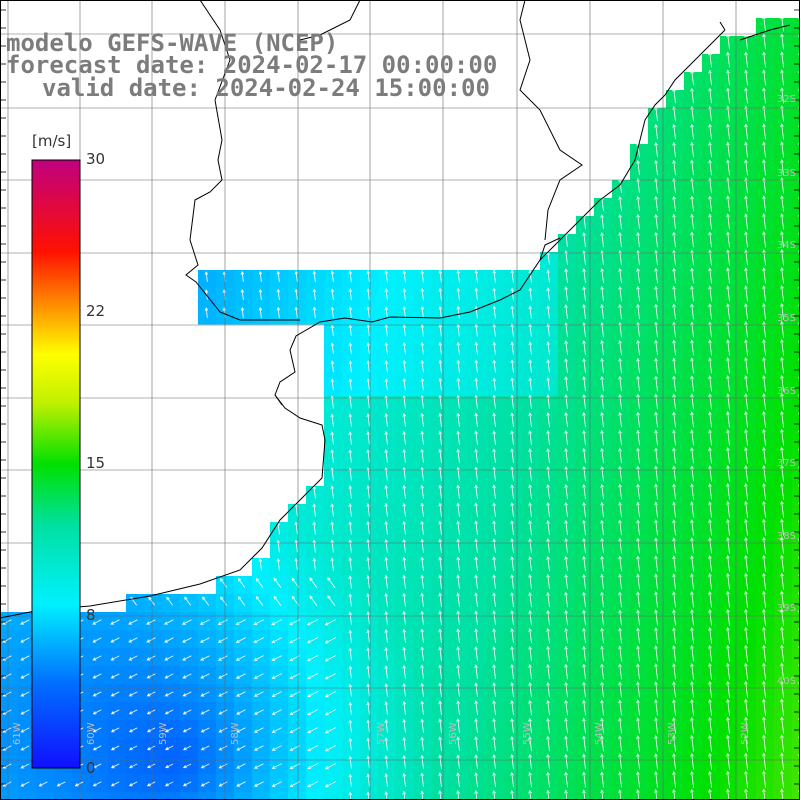  I want to click on lat-label-36s: 36S, so click(786, 391).